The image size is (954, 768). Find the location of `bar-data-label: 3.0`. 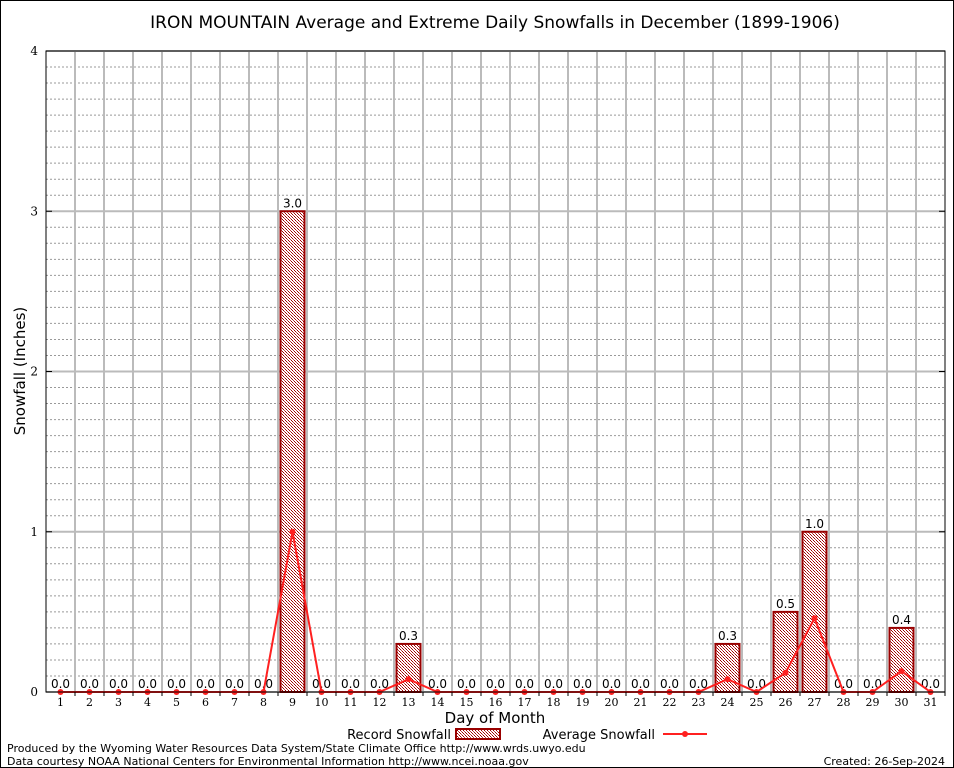

bar-data-label: 3.0 is located at coordinates (292, 203).